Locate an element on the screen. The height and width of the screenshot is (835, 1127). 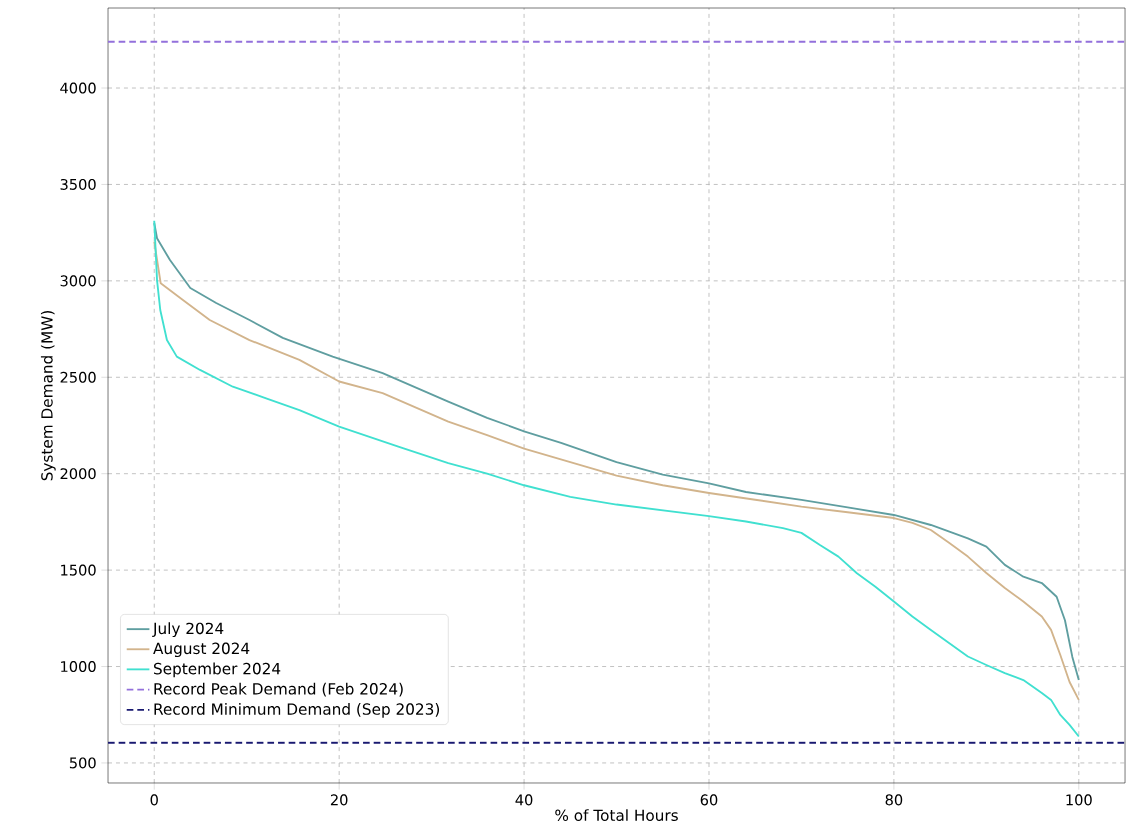
legend-label: Record Minimum Demand (Sep 2023) is located at coordinates (297, 710).